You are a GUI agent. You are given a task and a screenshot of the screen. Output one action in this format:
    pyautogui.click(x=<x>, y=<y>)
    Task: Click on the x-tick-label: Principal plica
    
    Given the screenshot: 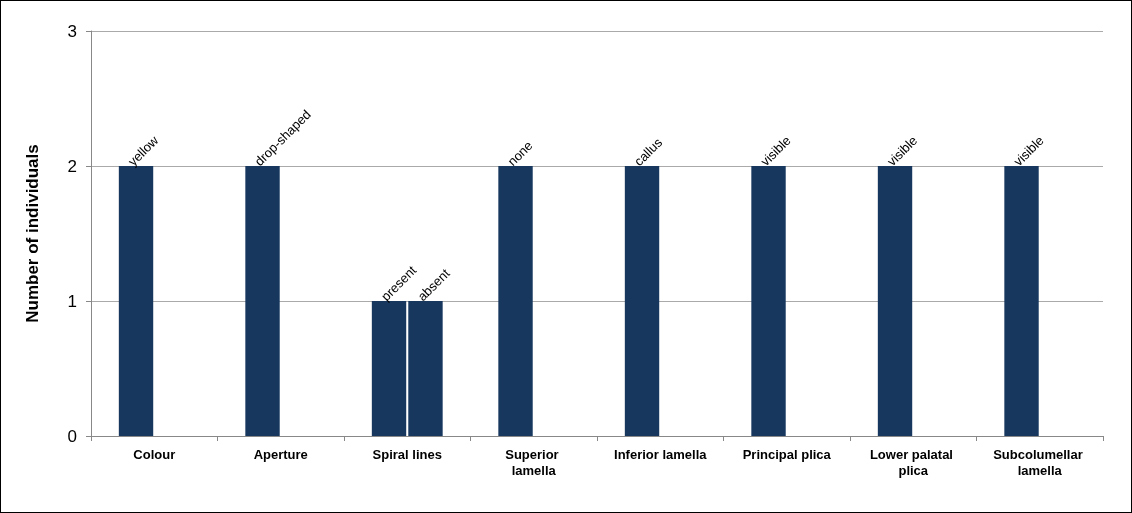 What is the action you would take?
    pyautogui.click(x=787, y=454)
    